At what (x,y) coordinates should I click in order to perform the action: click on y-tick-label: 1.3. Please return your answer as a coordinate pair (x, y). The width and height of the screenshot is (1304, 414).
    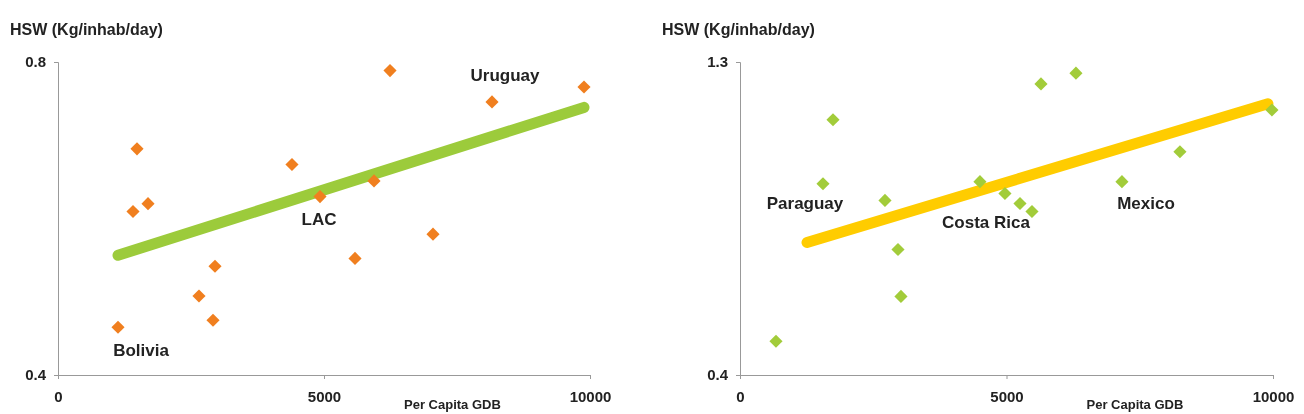
    Looking at the image, I should click on (717, 62).